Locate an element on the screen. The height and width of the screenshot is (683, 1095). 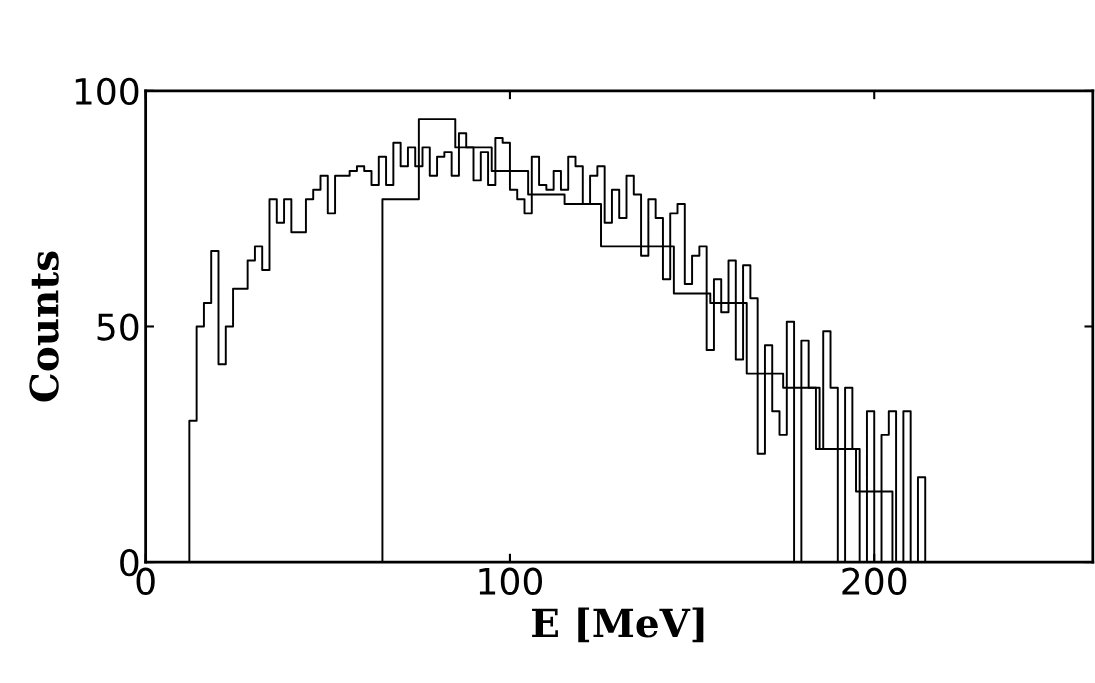
y-axis-title: Counts is located at coordinates (44, 326).